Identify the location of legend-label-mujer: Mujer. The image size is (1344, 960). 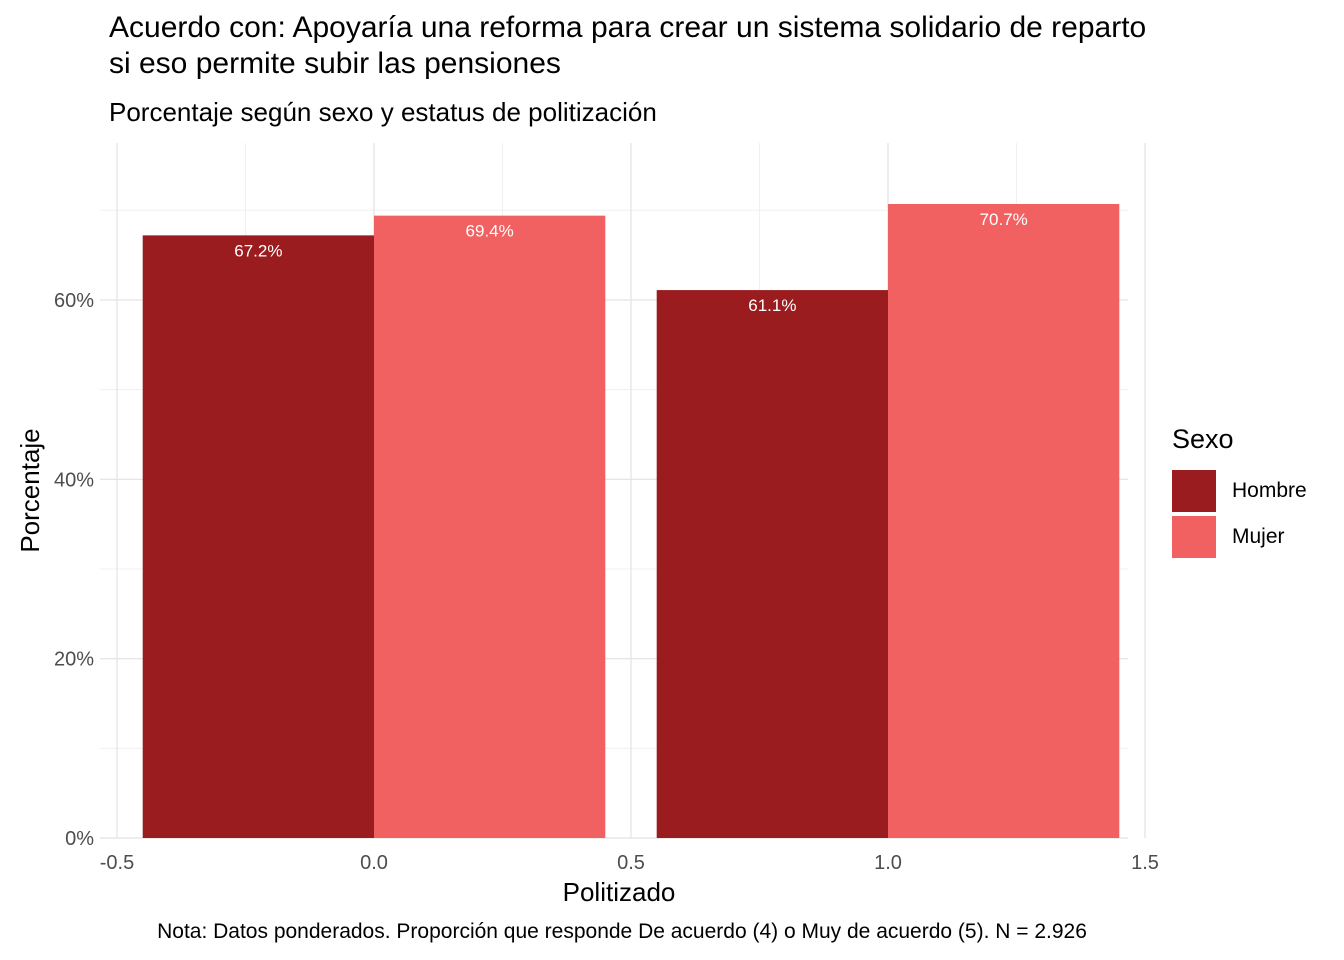
(1258, 536).